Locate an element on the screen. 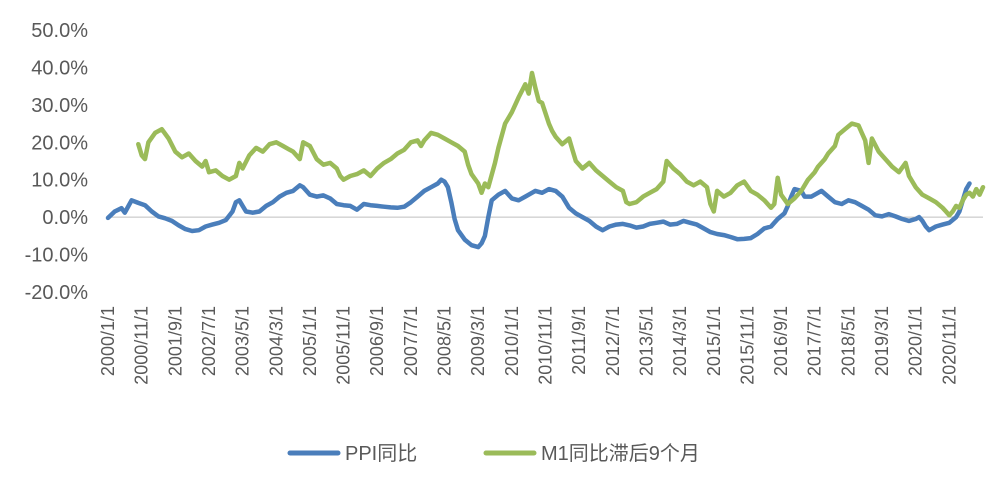 The image size is (993, 477). x-tick-label: 2005/1/1 is located at coordinates (310, 341).